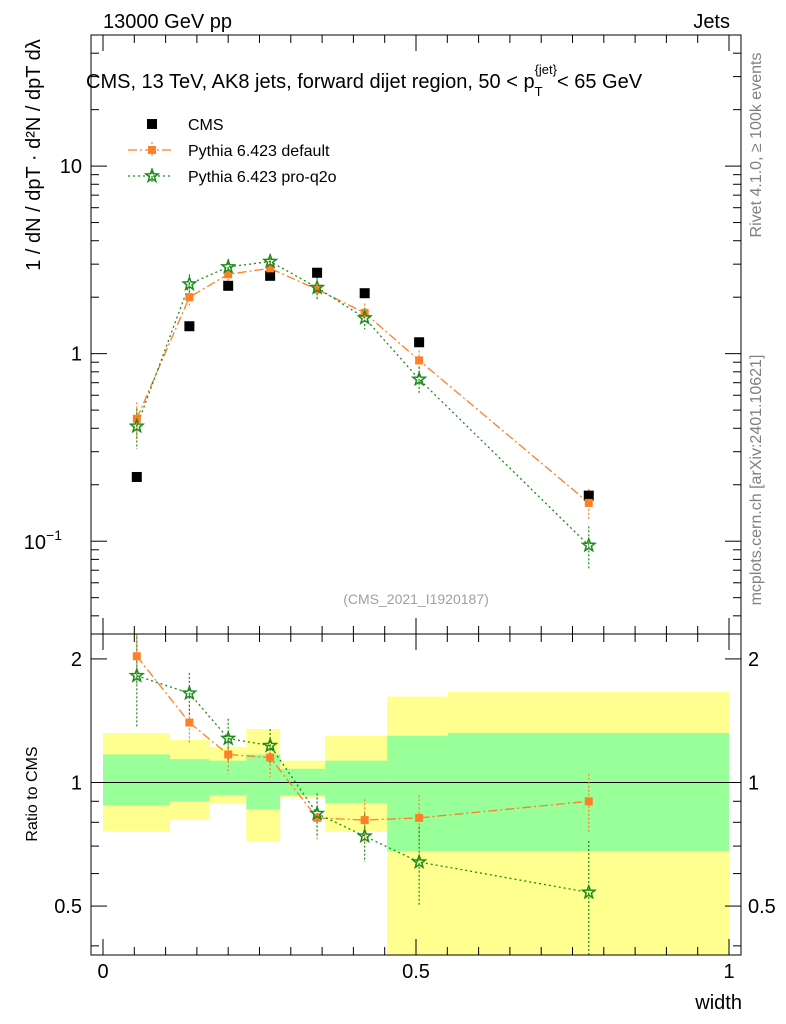 The width and height of the screenshot is (786, 1024). Describe the element at coordinates (259, 151) in the screenshot. I see `legend-label-default: Pythia 6.423 default` at that location.